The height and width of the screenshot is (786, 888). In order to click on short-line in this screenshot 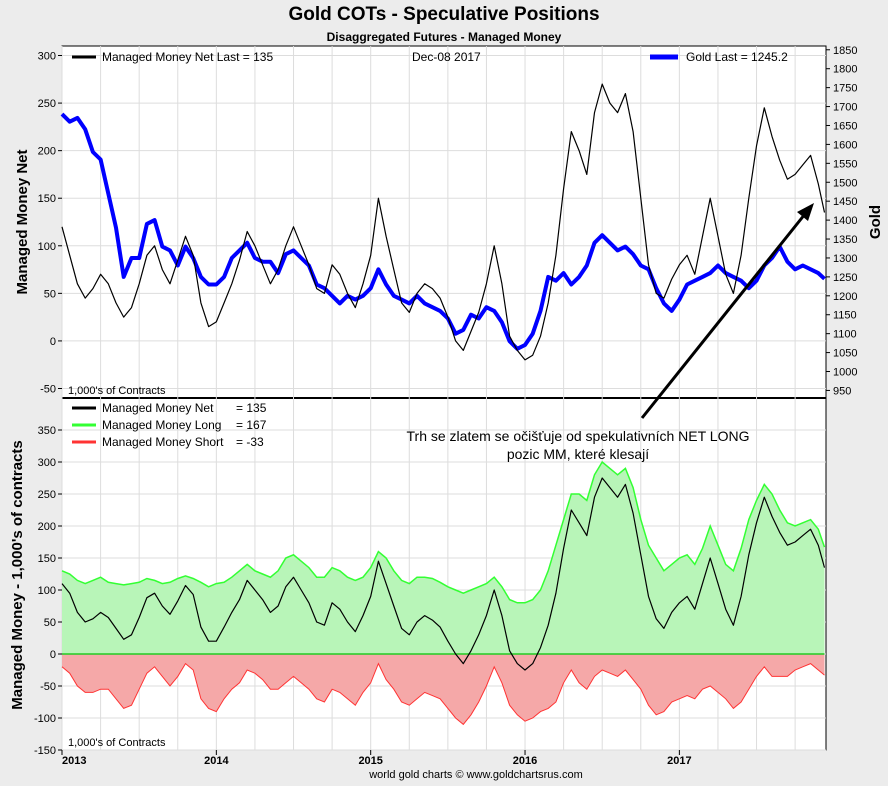, I will do `click(443, 694)`.